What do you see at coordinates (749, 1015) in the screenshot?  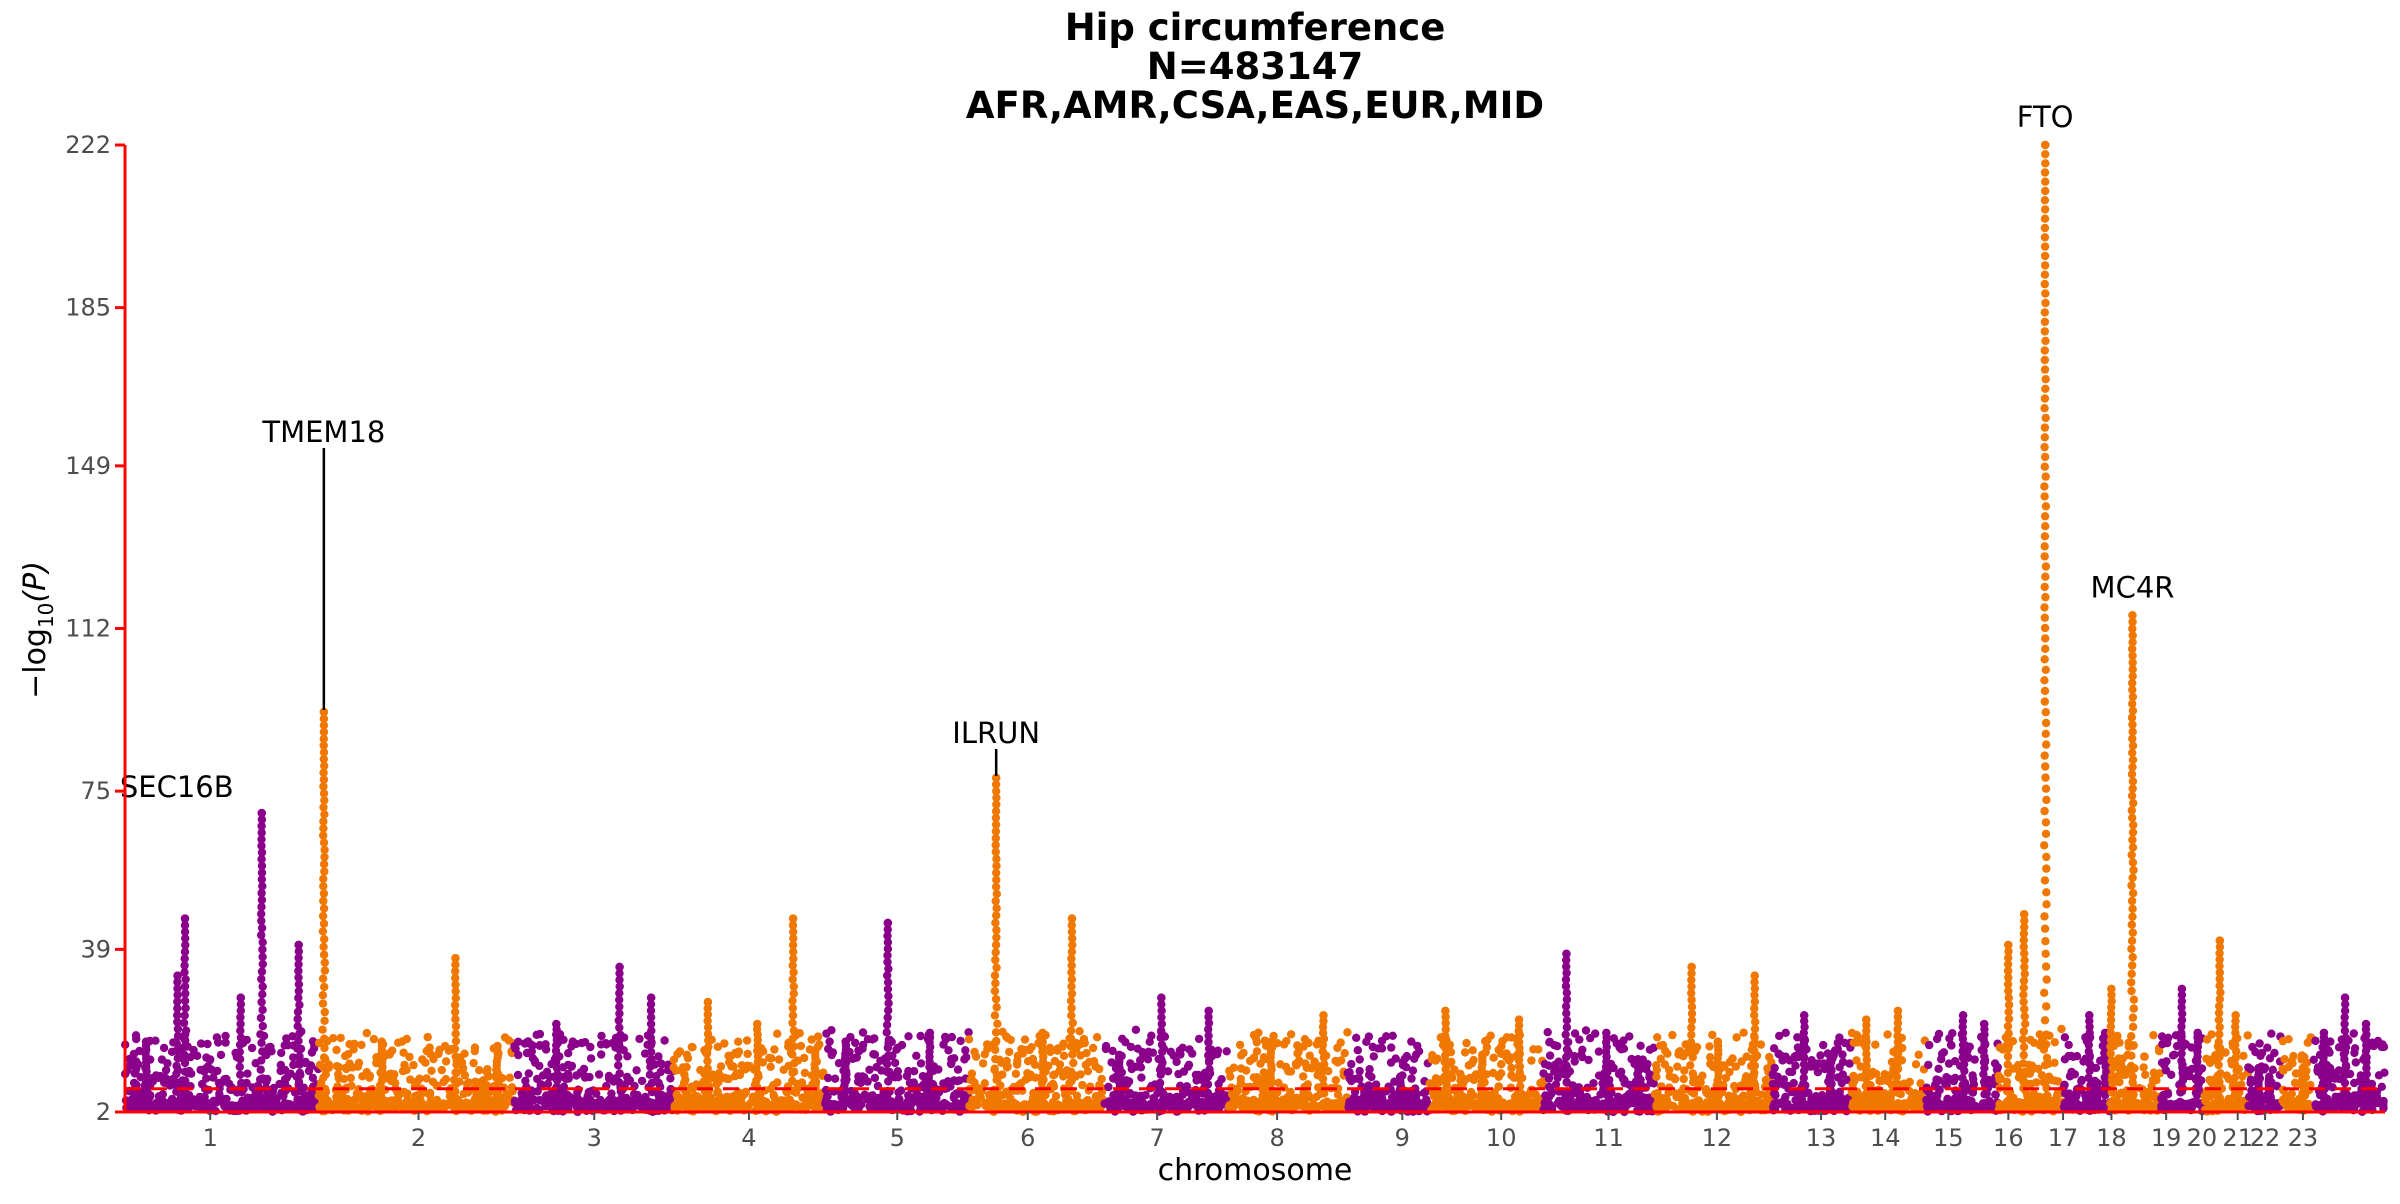 I see `chromosome-4-points` at bounding box center [749, 1015].